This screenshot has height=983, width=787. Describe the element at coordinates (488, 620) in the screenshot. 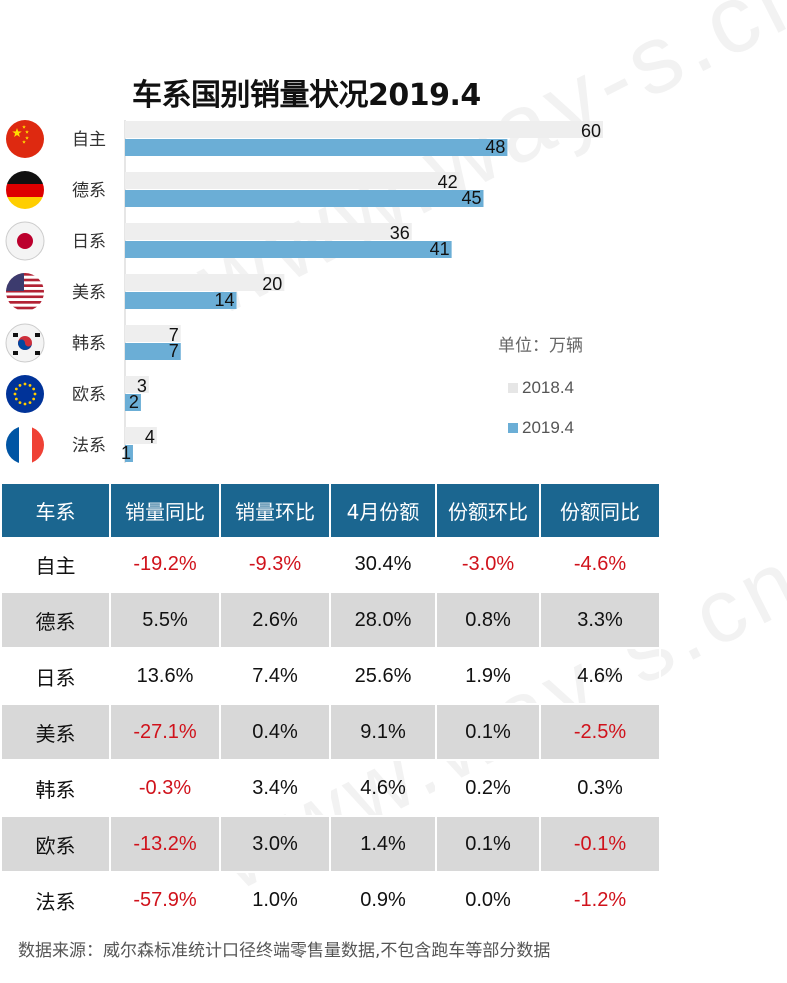

I see `table-cell: 0.8%` at that location.